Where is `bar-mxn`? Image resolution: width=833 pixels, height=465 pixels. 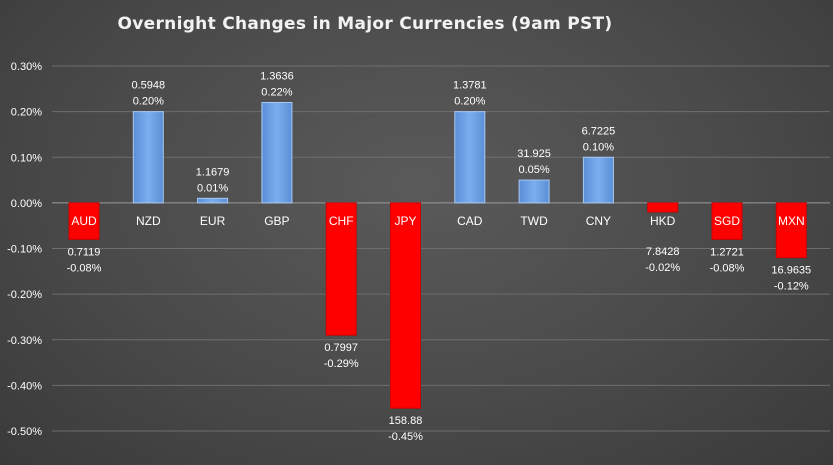 bar-mxn is located at coordinates (791, 230).